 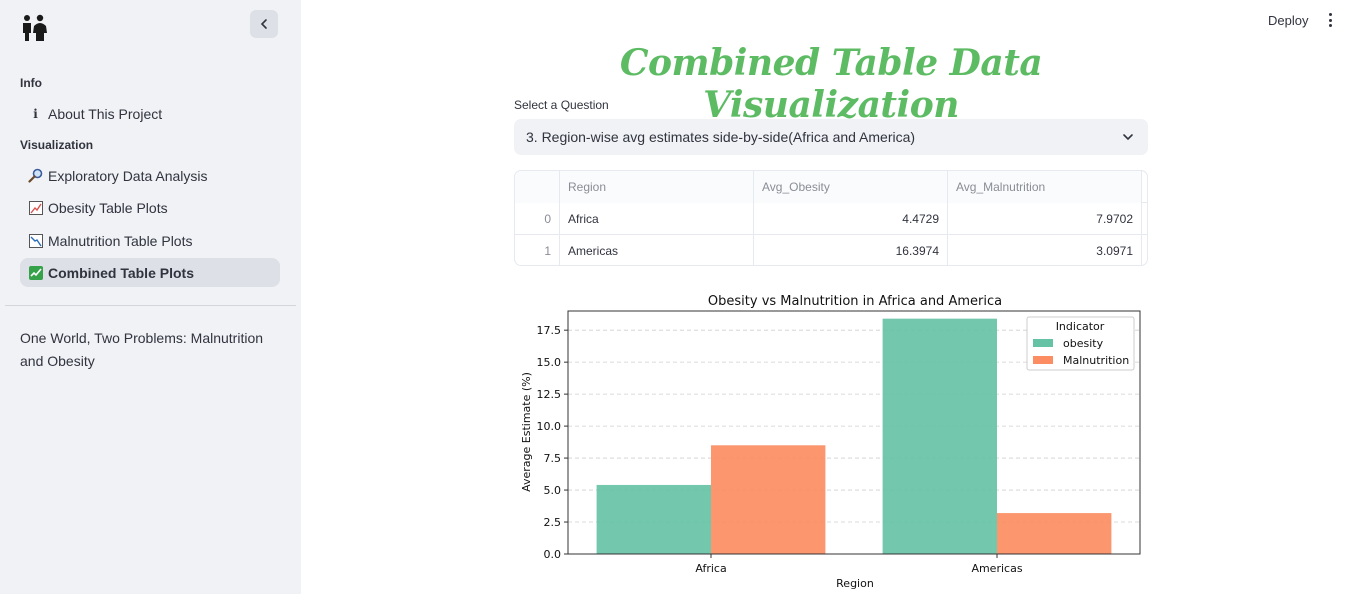 I want to click on nav-section-visualization: Visualization, so click(x=57, y=145).